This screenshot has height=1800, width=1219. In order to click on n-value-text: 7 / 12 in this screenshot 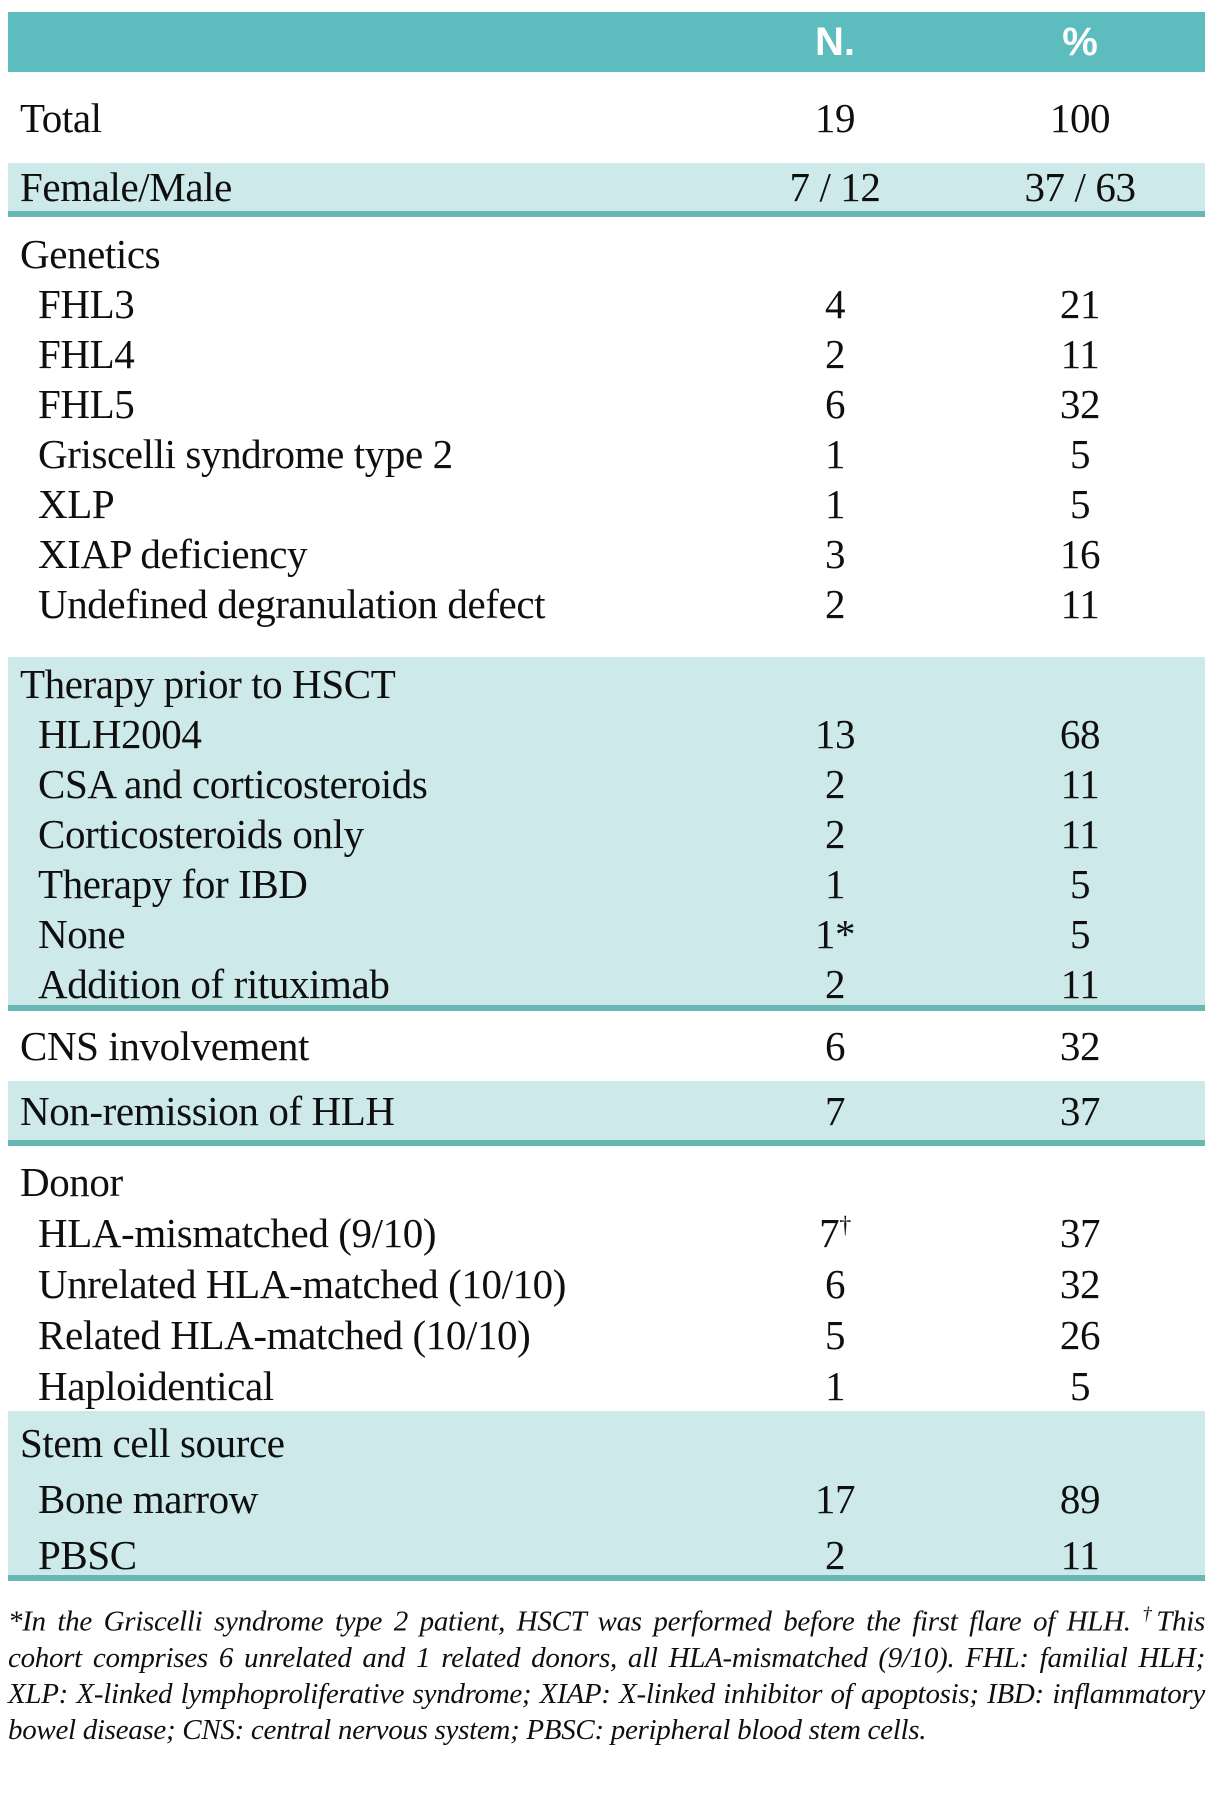, I will do `click(835, 187)`.